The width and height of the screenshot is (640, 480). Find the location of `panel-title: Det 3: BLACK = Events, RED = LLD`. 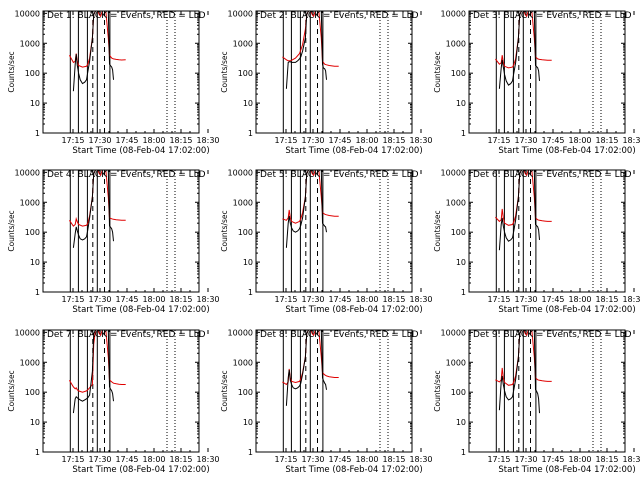

panel-title: Det 3: BLACK = Events, RED = LLD is located at coordinates (552, 16).